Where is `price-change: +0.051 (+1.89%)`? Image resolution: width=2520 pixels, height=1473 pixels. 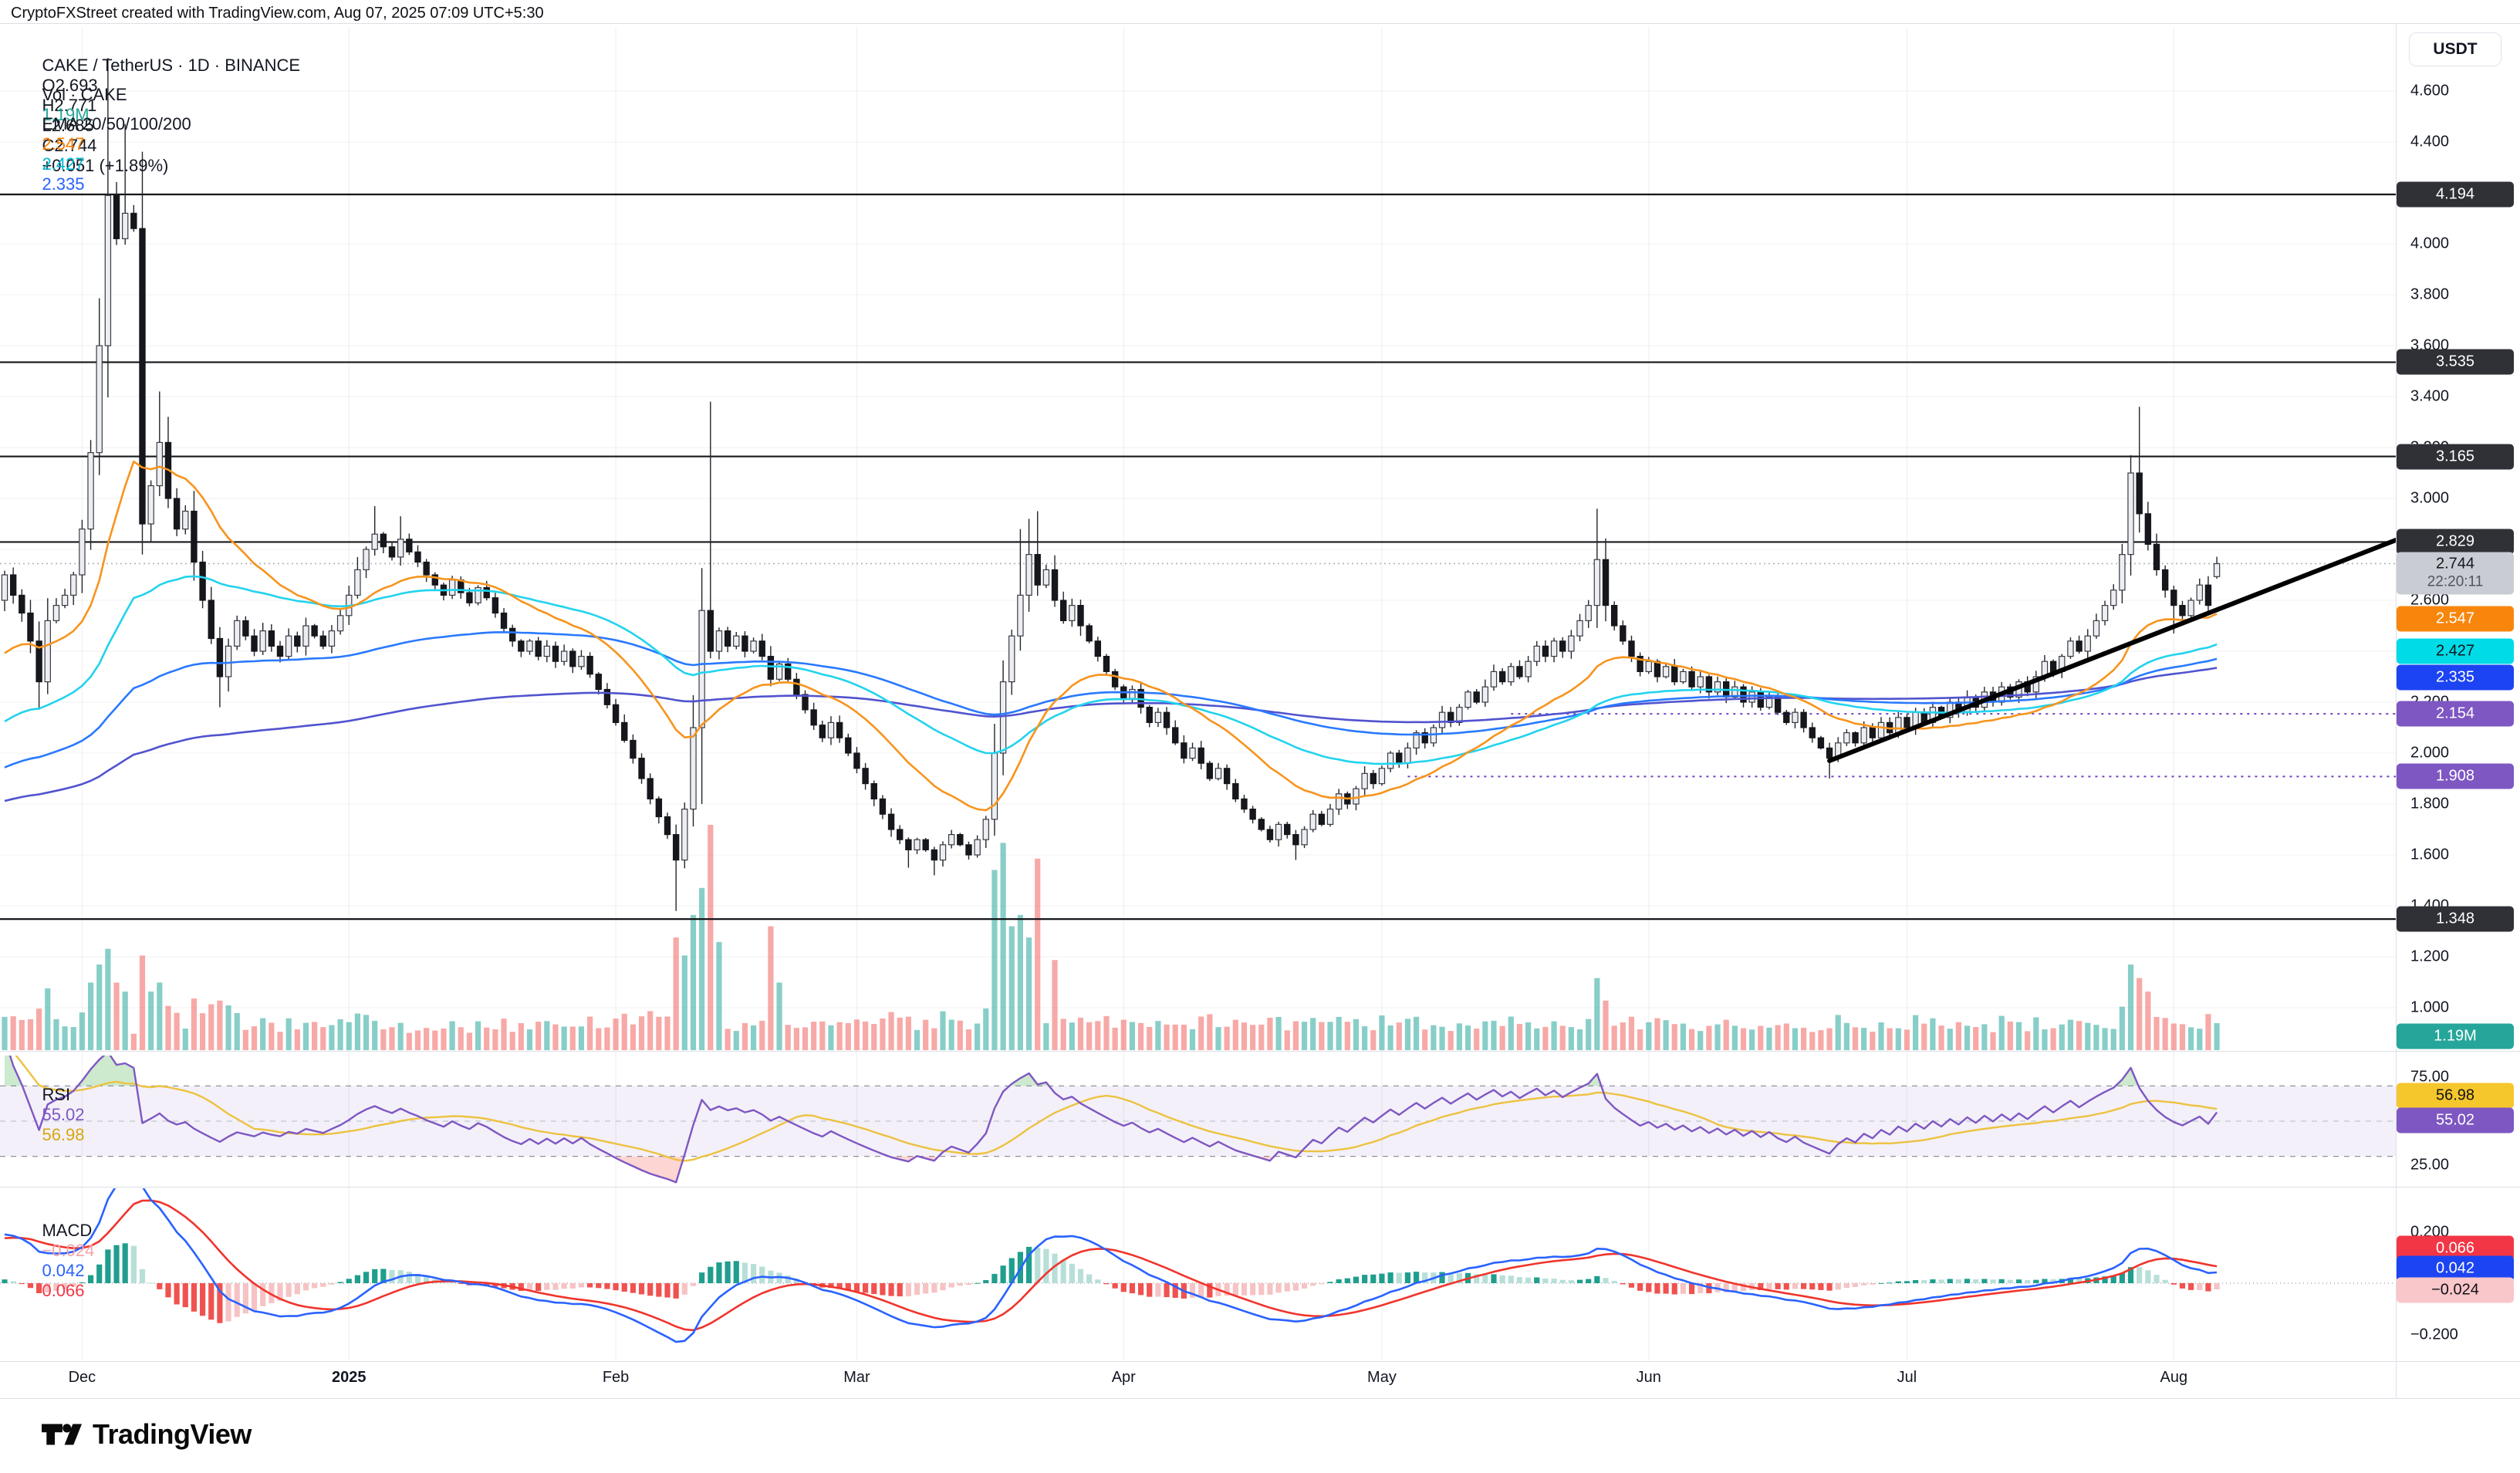 price-change: +0.051 (+1.89%) is located at coordinates (106, 165).